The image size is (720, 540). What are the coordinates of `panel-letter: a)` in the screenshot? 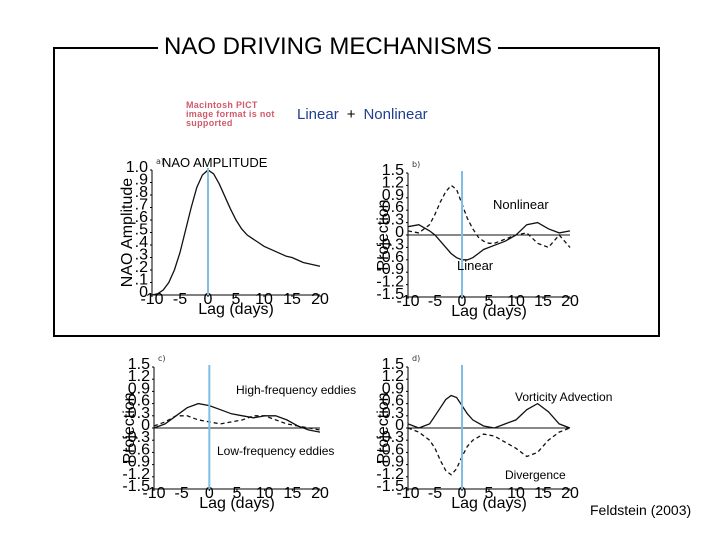 It's located at (160, 161).